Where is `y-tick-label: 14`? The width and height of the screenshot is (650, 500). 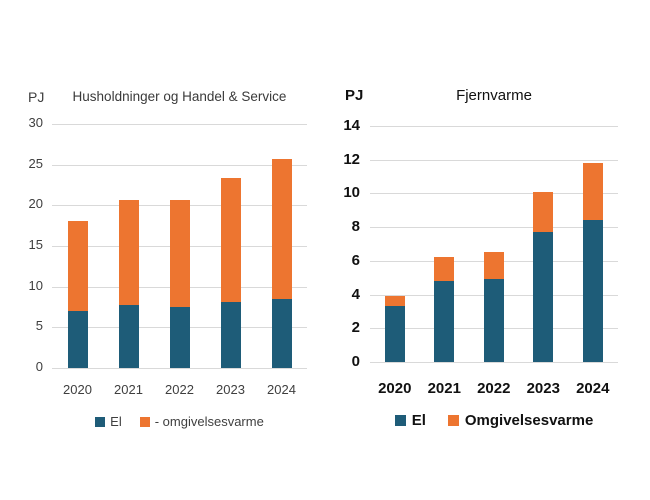 y-tick-label: 14 is located at coordinates (351, 125).